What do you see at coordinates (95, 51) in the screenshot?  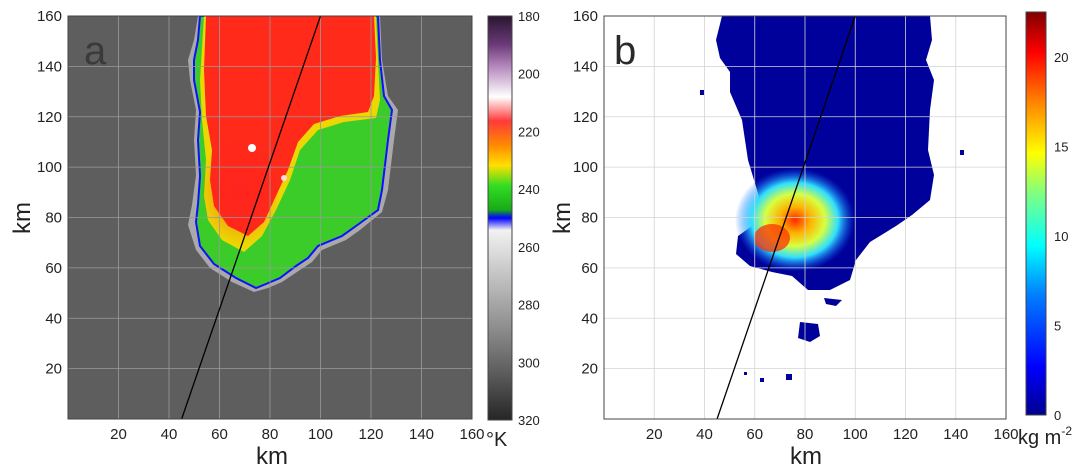 I see `panel-a-label: a` at bounding box center [95, 51].